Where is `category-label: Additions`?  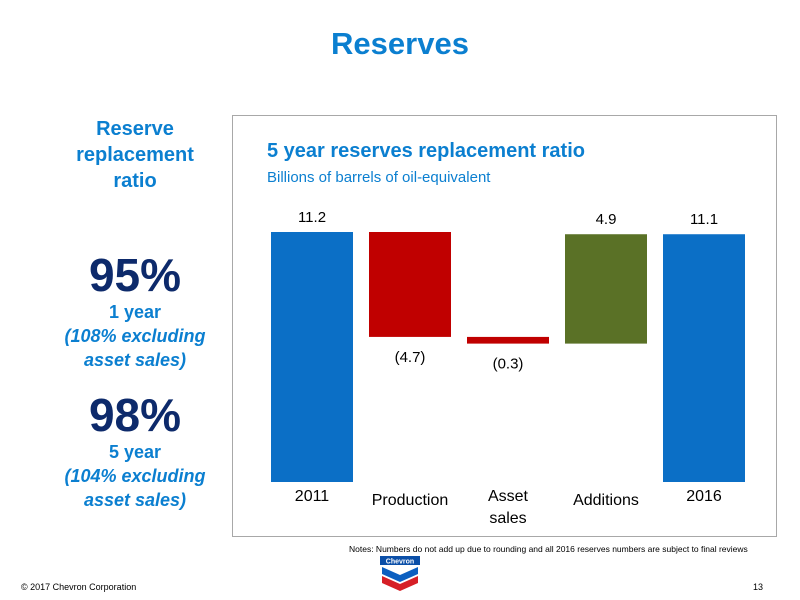 category-label: Additions is located at coordinates (606, 500).